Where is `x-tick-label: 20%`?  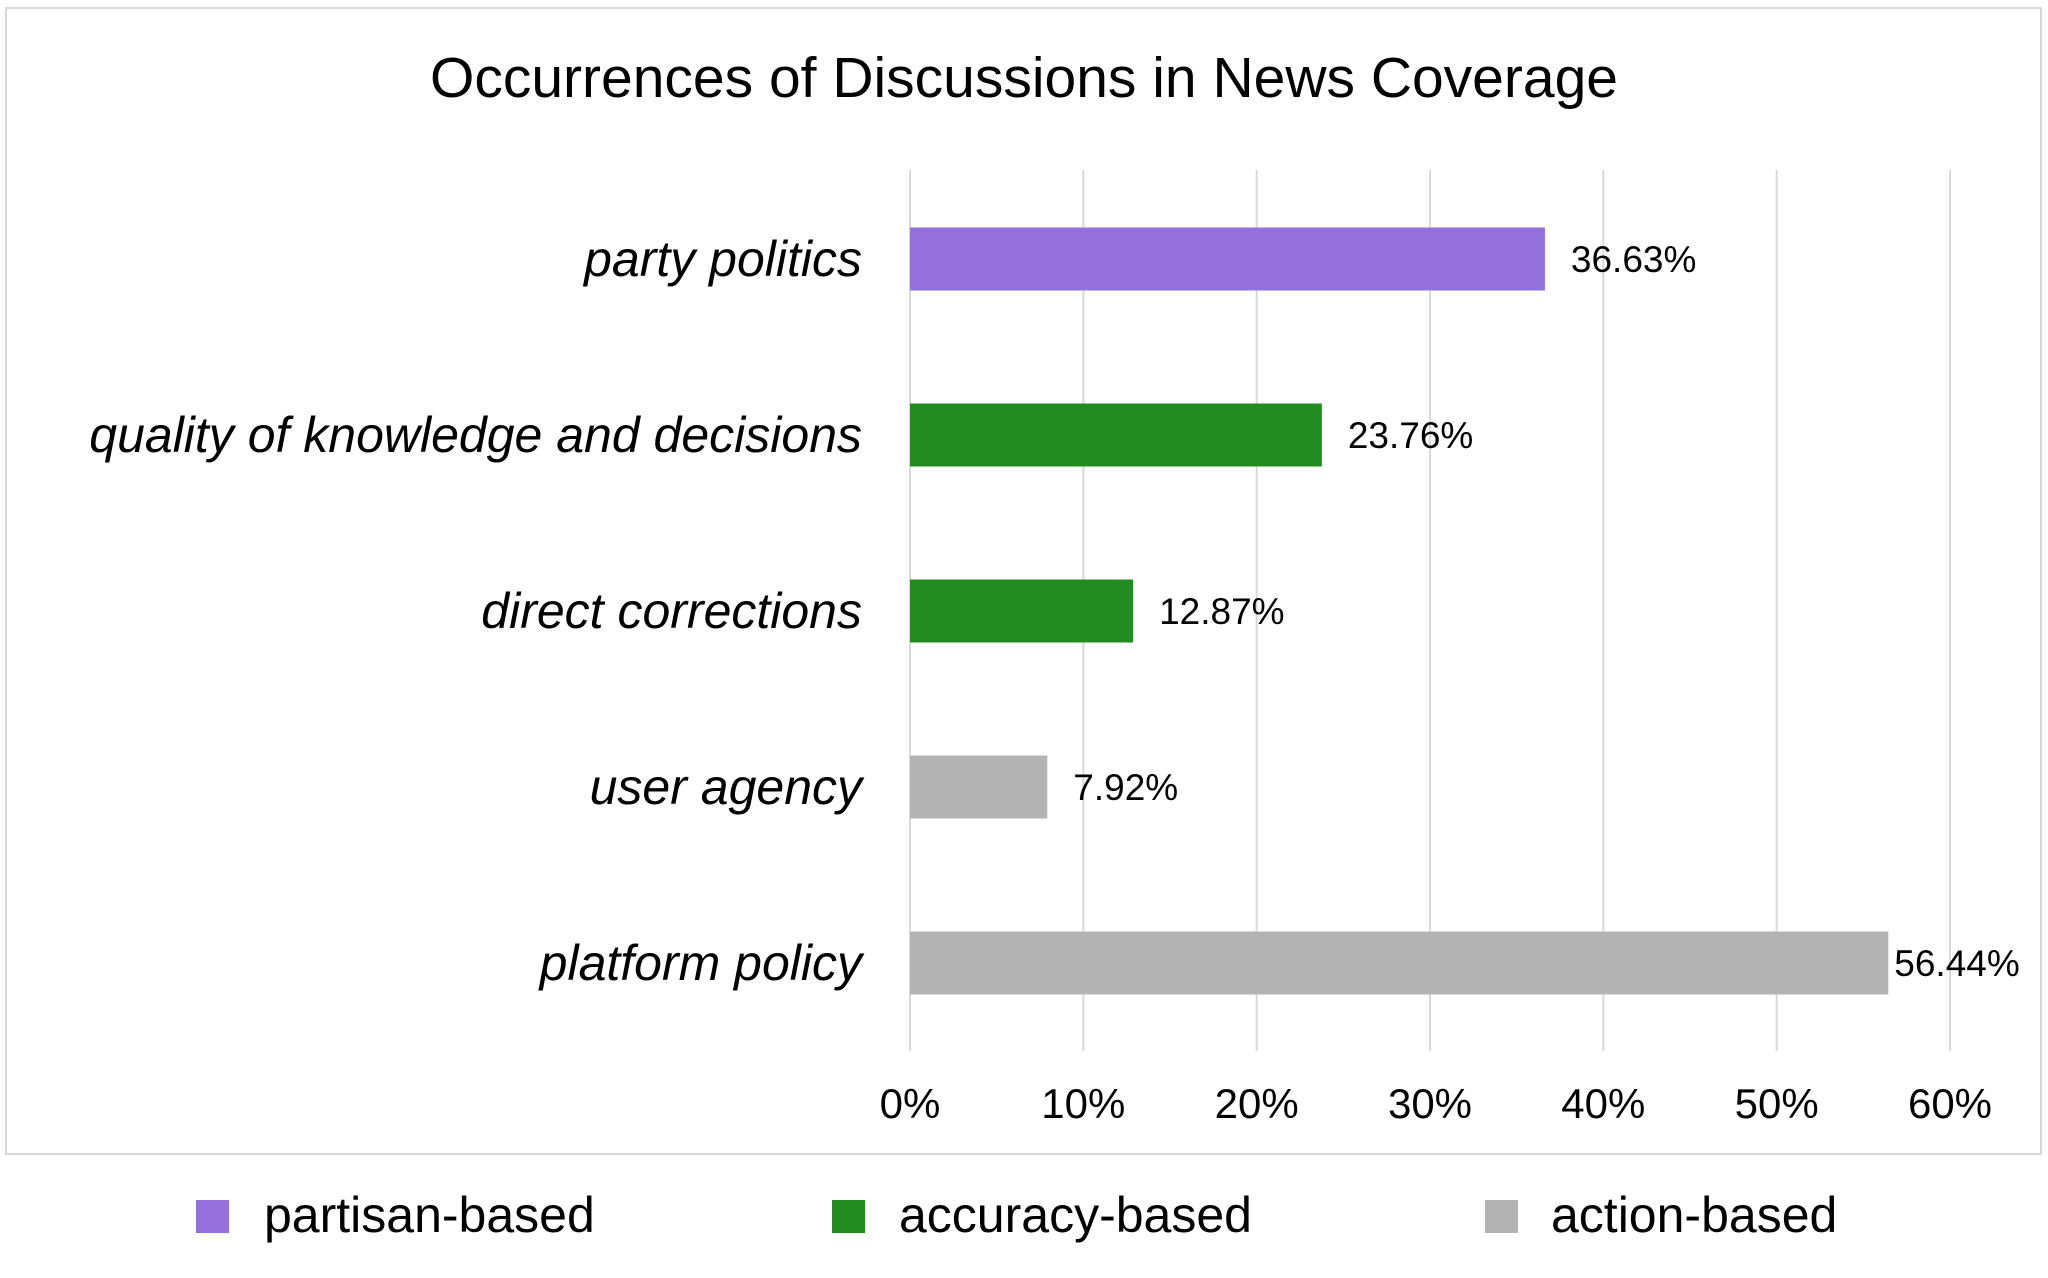
x-tick-label: 20% is located at coordinates (1257, 1103).